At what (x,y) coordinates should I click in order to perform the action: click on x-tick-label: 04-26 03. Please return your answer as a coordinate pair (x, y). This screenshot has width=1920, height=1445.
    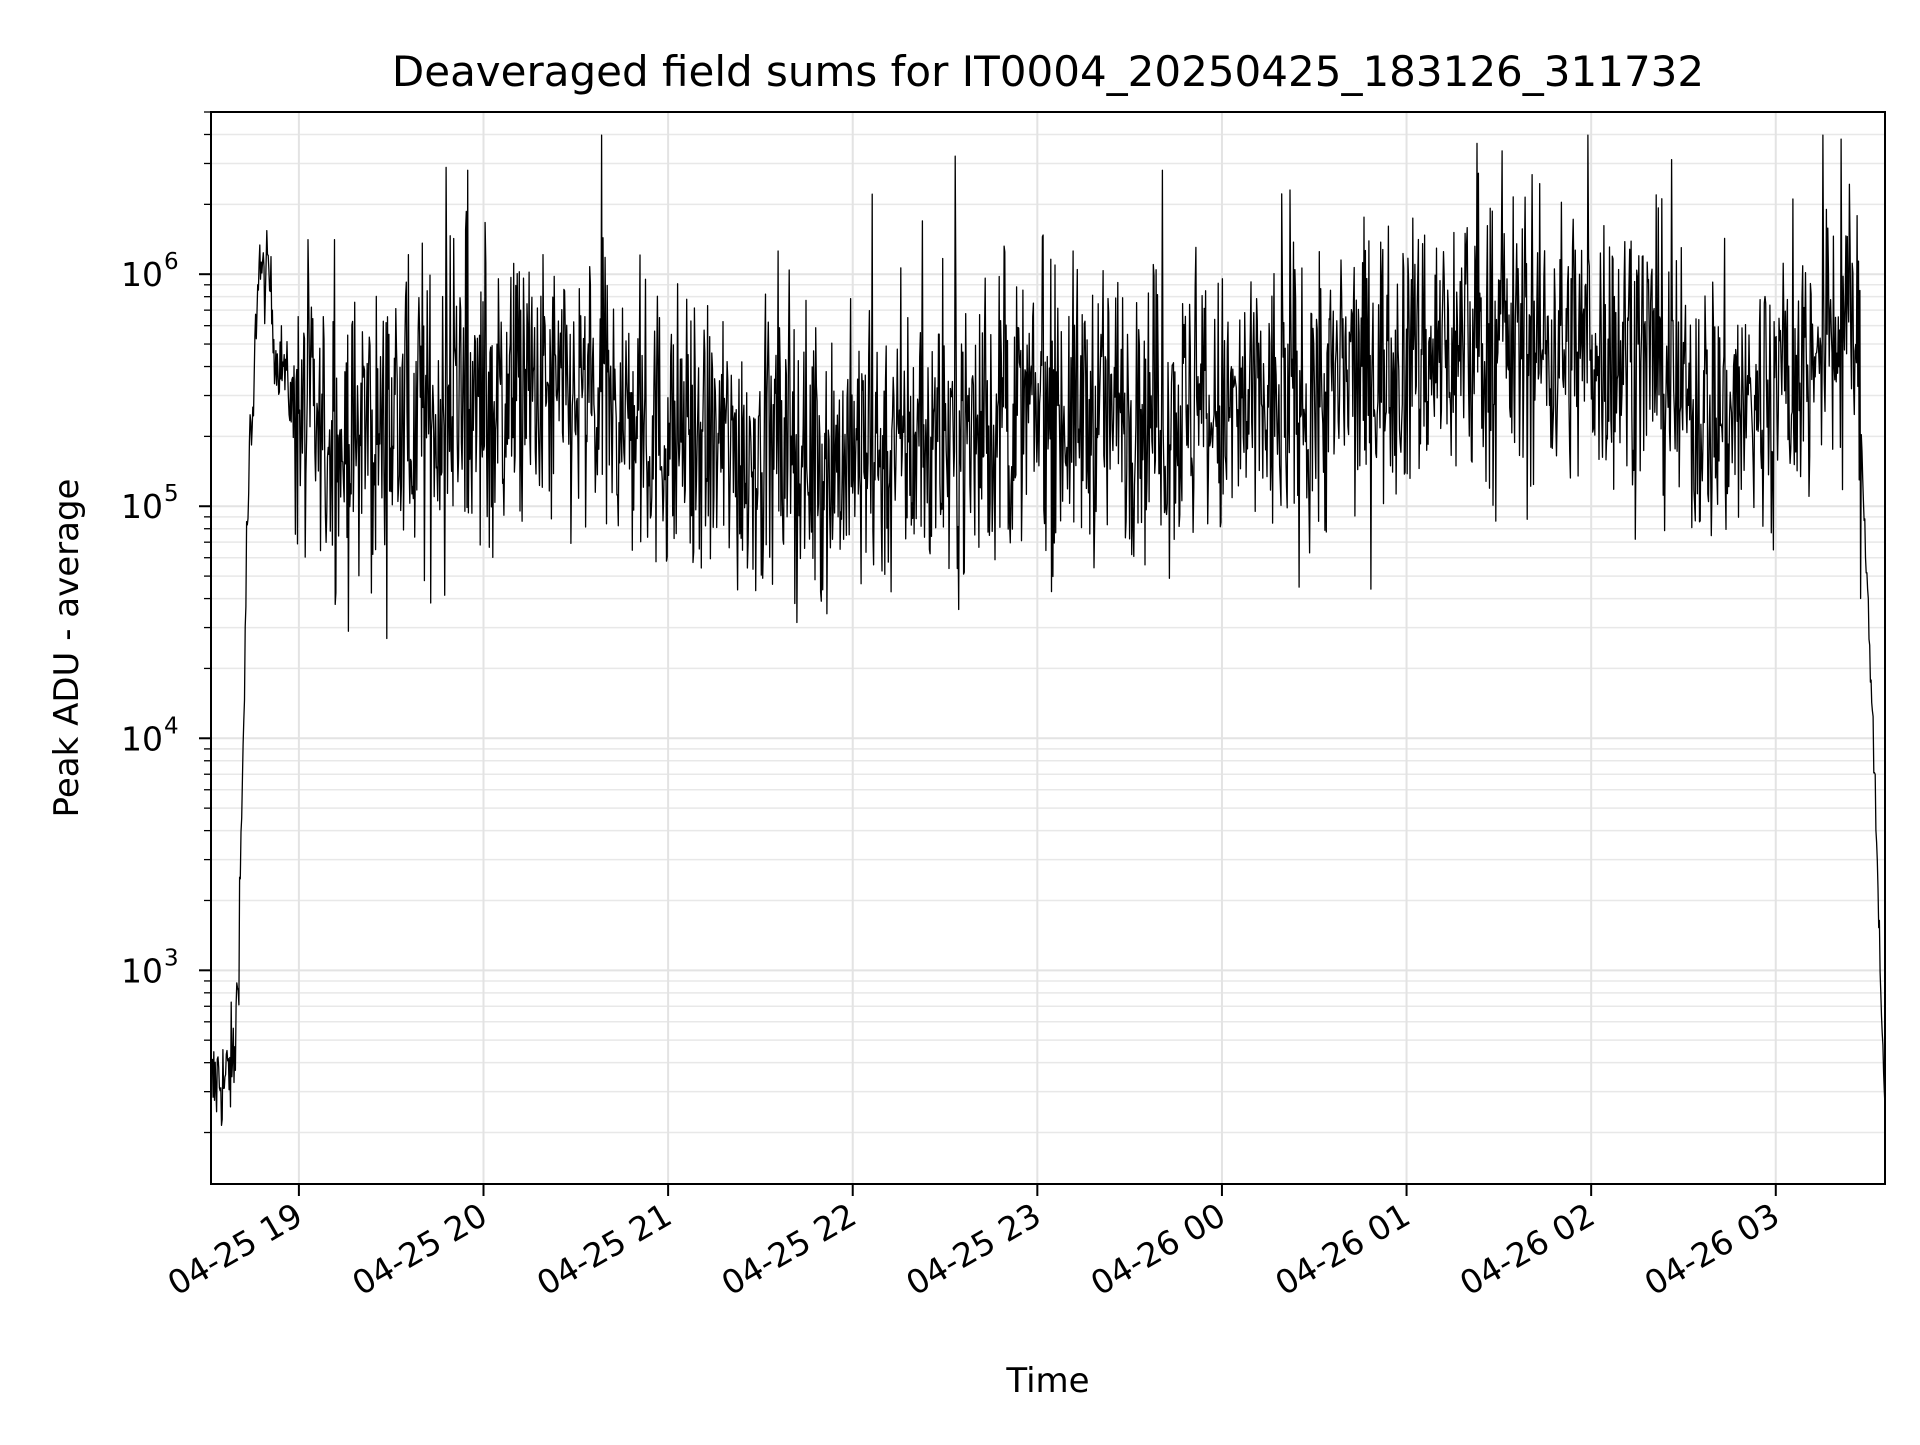
    Looking at the image, I should click on (1712, 1249).